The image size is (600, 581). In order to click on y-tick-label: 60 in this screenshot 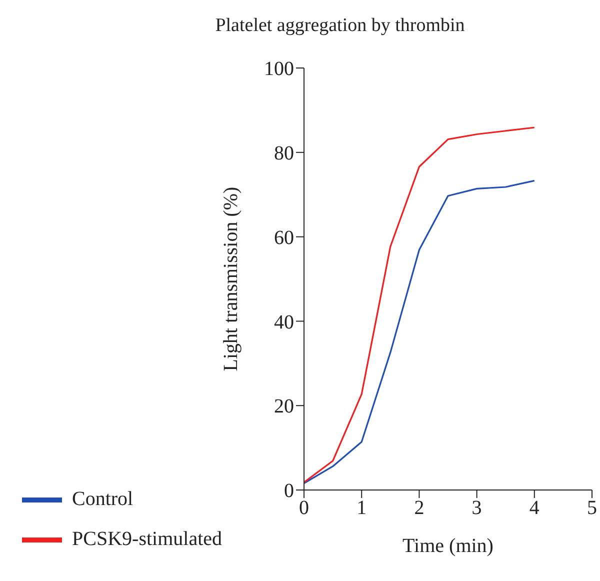, I will do `click(284, 237)`.